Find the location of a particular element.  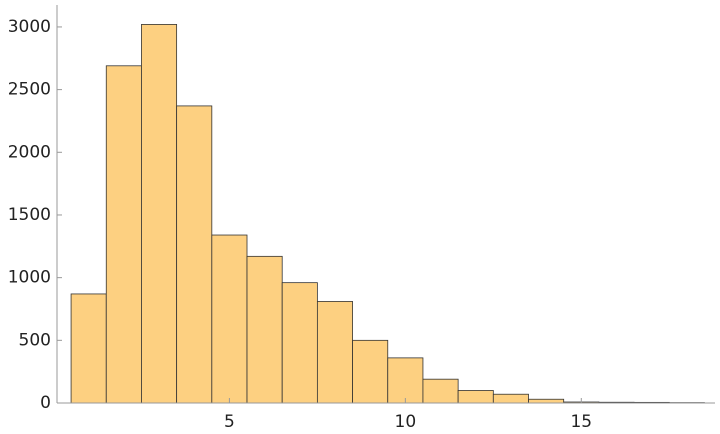

x-tick-label: 15 is located at coordinates (581, 422).